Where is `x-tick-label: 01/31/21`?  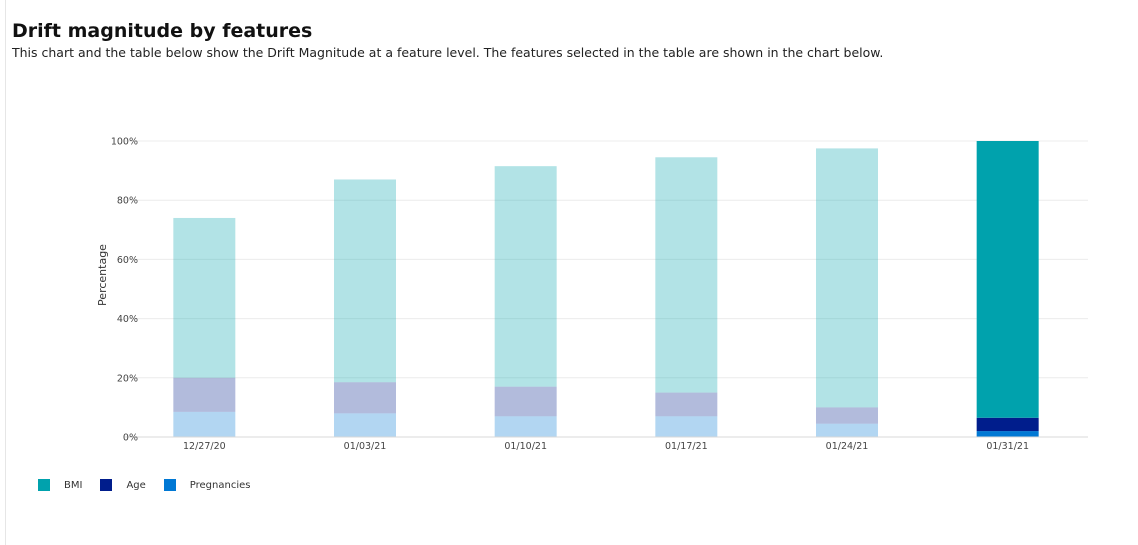 x-tick-label: 01/31/21 is located at coordinates (1007, 446).